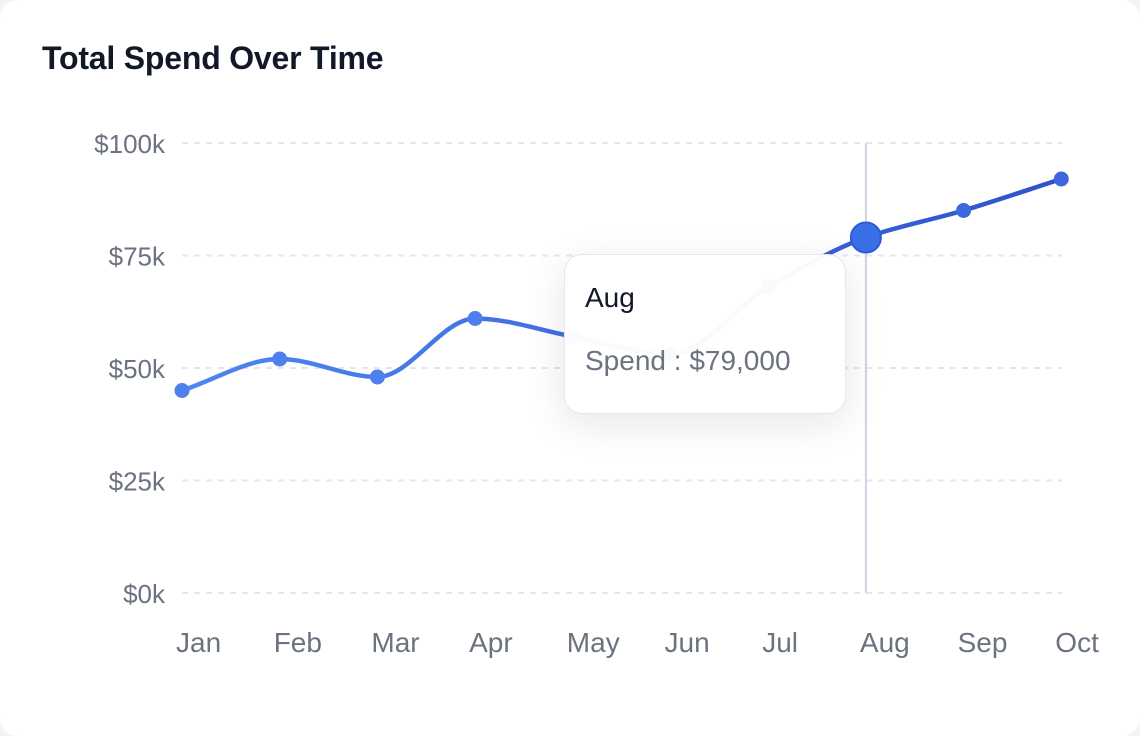 The width and height of the screenshot is (1140, 736). Describe the element at coordinates (610, 297) in the screenshot. I see `tooltip-label: Aug` at that location.